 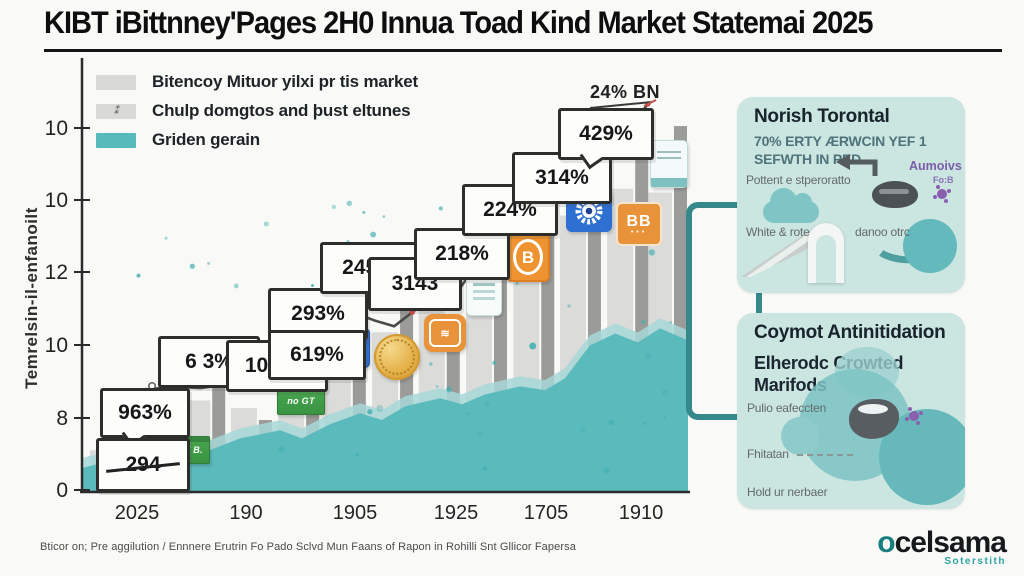 What do you see at coordinates (791, 205) in the screenshot?
I see `cloud-icon` at bounding box center [791, 205].